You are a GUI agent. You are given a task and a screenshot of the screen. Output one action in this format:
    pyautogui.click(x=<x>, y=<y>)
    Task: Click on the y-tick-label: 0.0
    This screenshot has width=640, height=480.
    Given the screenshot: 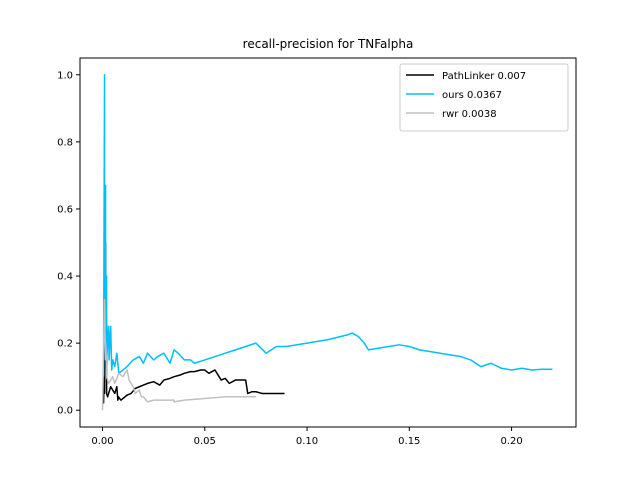 What is the action you would take?
    pyautogui.click(x=65, y=411)
    